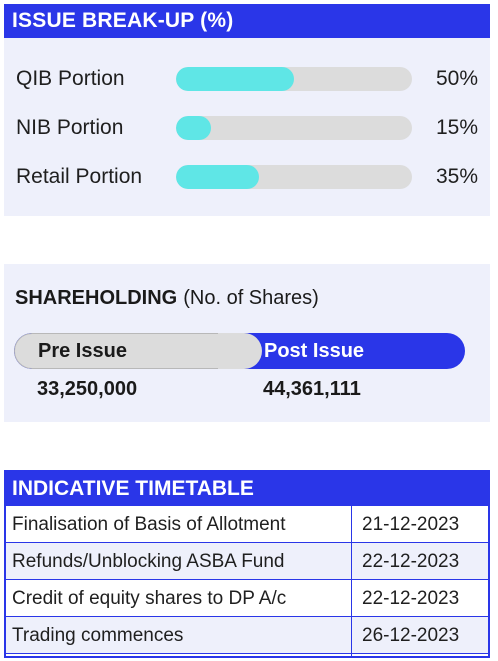  What do you see at coordinates (456, 176) in the screenshot?
I see `breakup-percent: 35%` at bounding box center [456, 176].